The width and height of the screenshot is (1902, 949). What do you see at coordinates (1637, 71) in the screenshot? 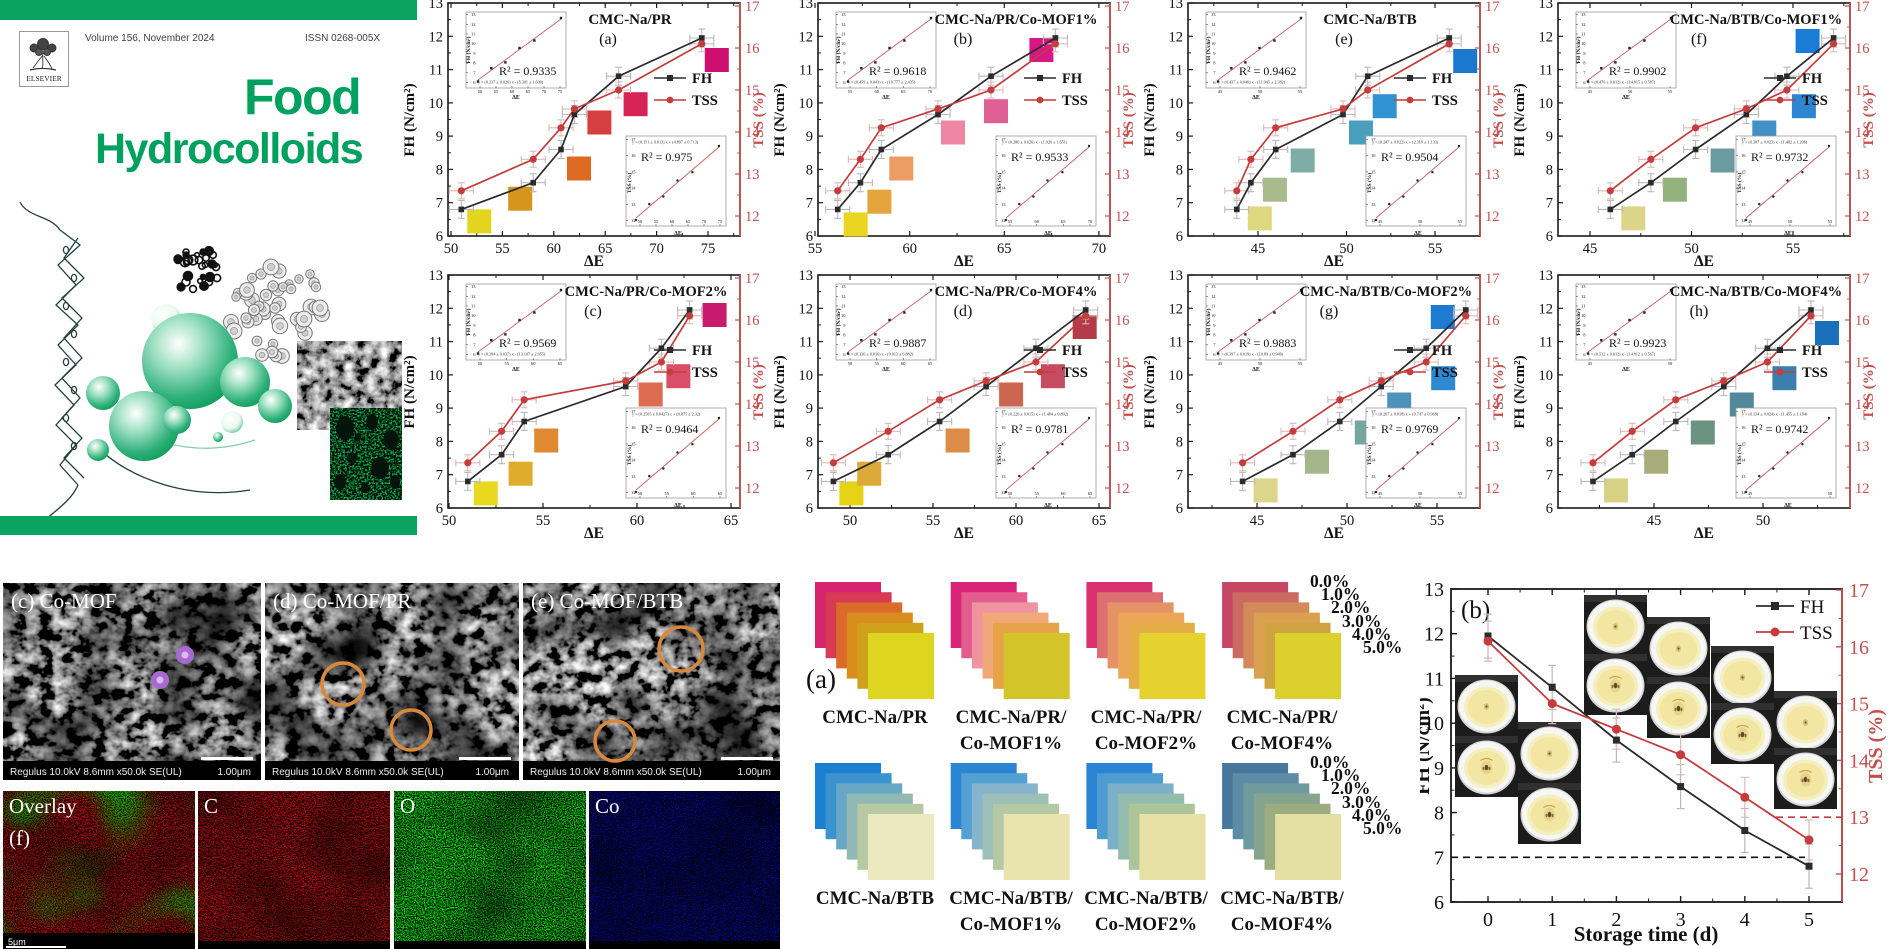
I see `svg-text: R² = 0.9902` at bounding box center [1637, 71].